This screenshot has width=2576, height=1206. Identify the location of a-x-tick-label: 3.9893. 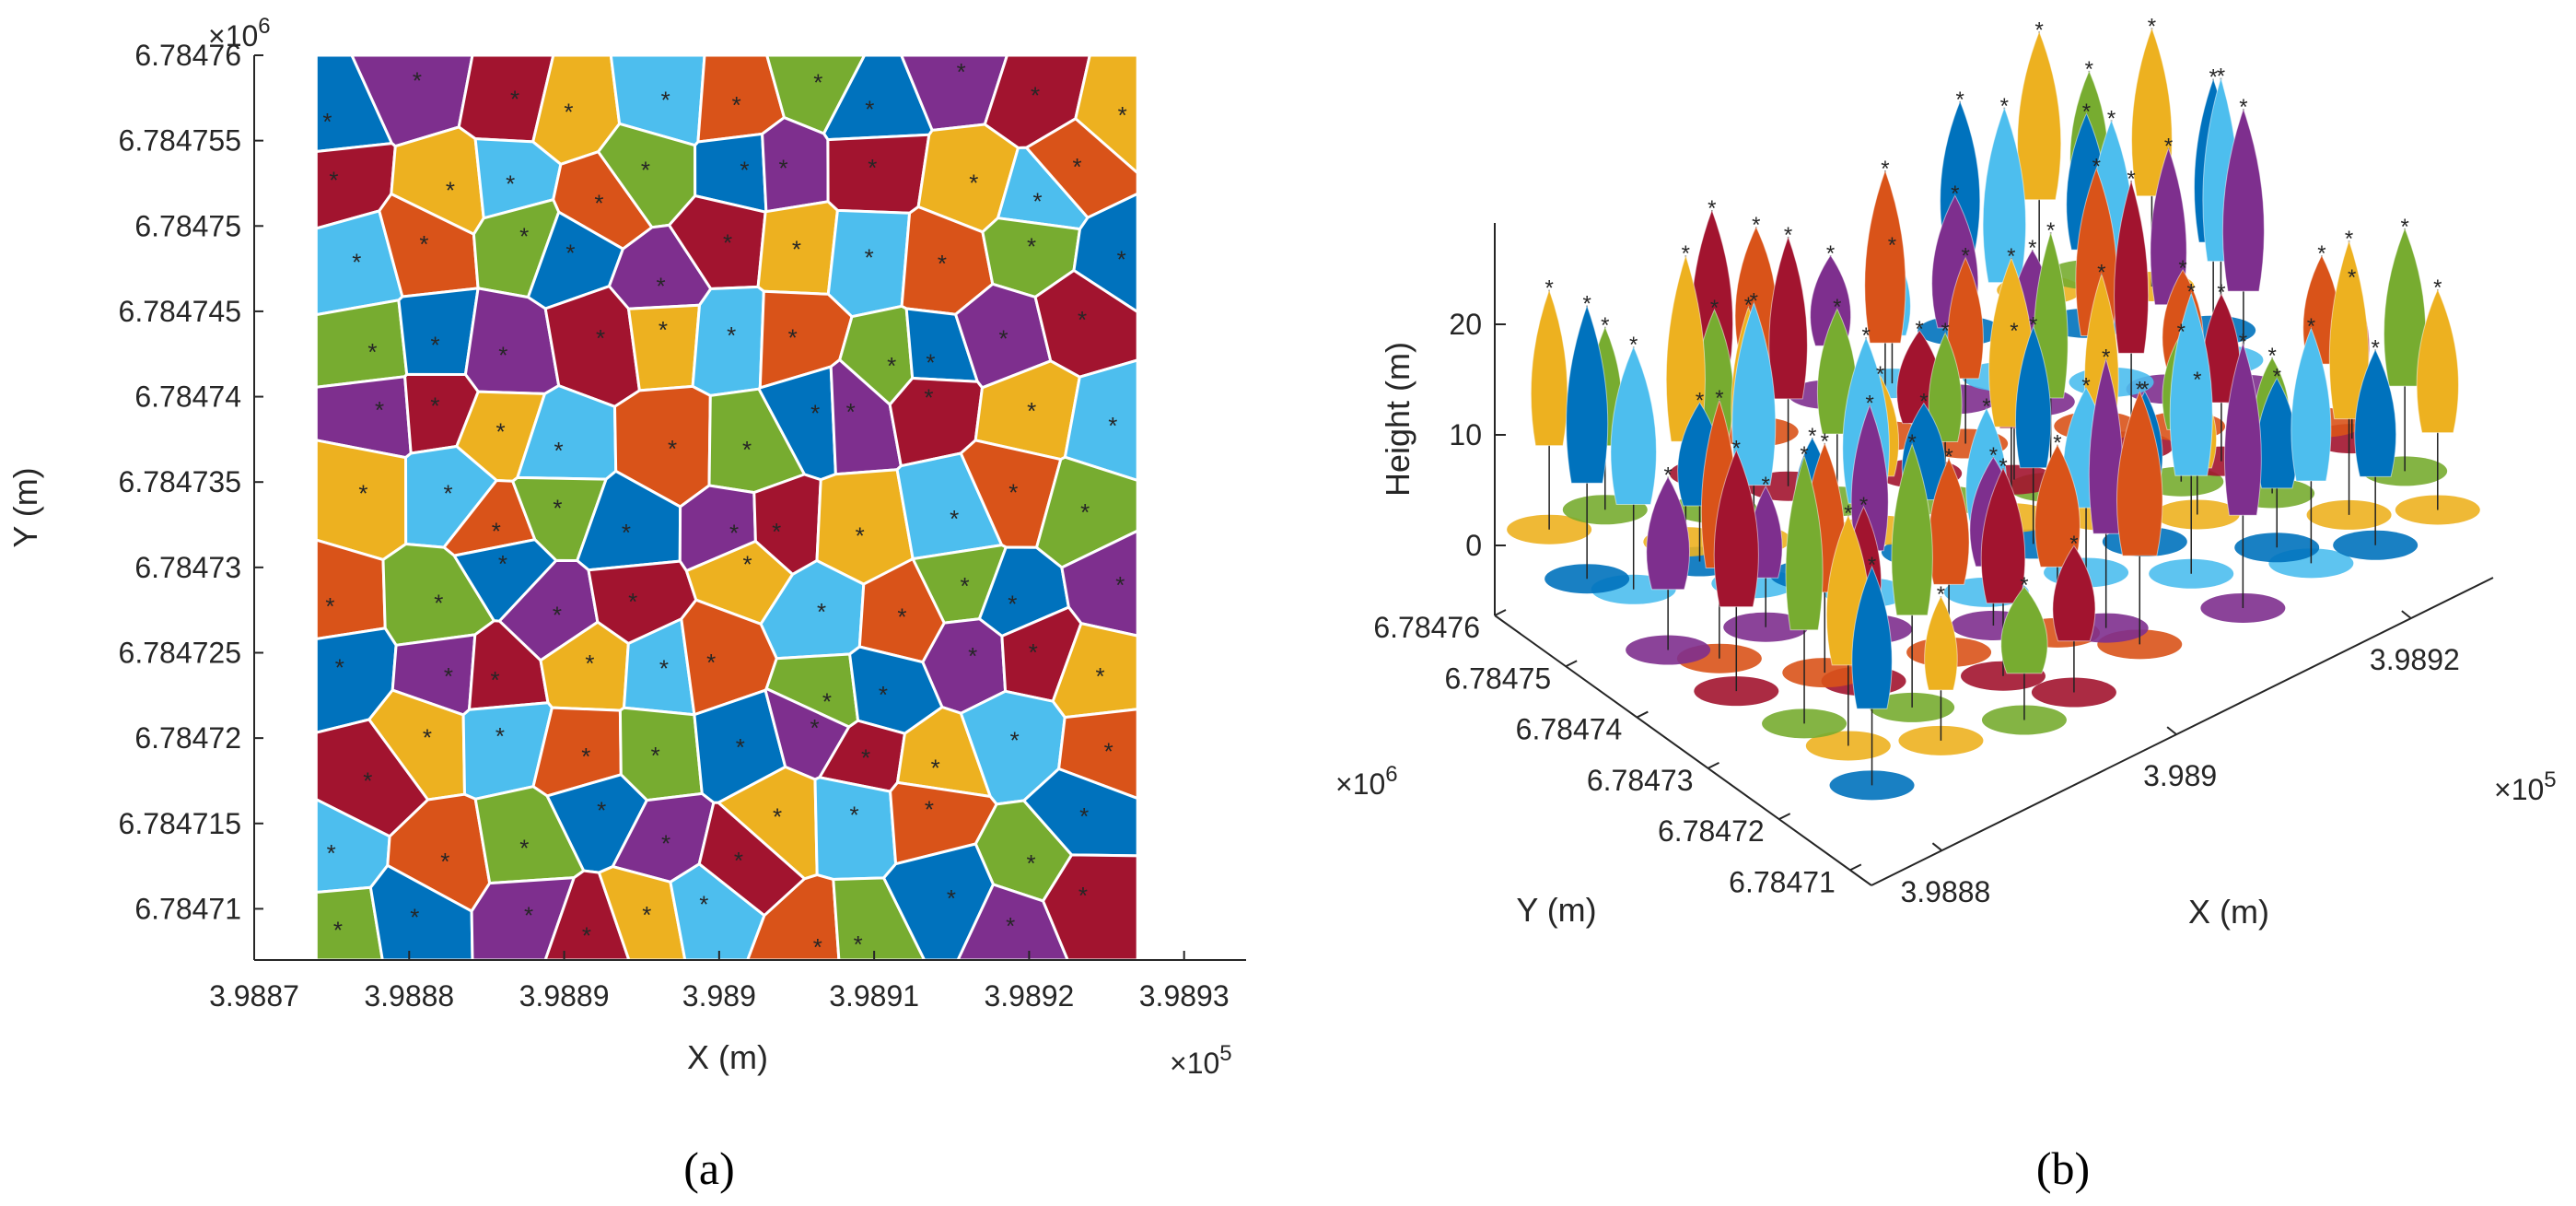
(1184, 996).